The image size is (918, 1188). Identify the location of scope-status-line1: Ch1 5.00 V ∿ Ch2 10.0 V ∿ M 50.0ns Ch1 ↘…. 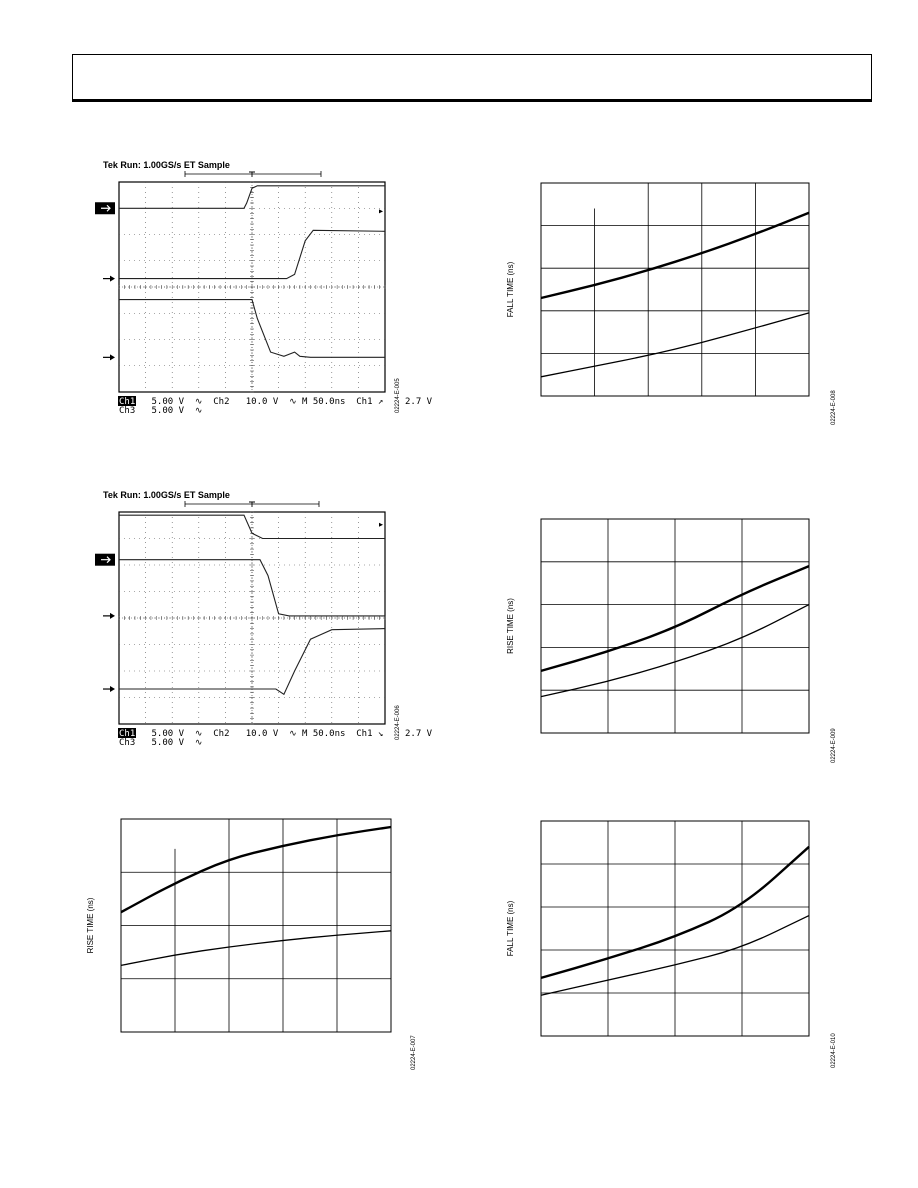
(276, 734).